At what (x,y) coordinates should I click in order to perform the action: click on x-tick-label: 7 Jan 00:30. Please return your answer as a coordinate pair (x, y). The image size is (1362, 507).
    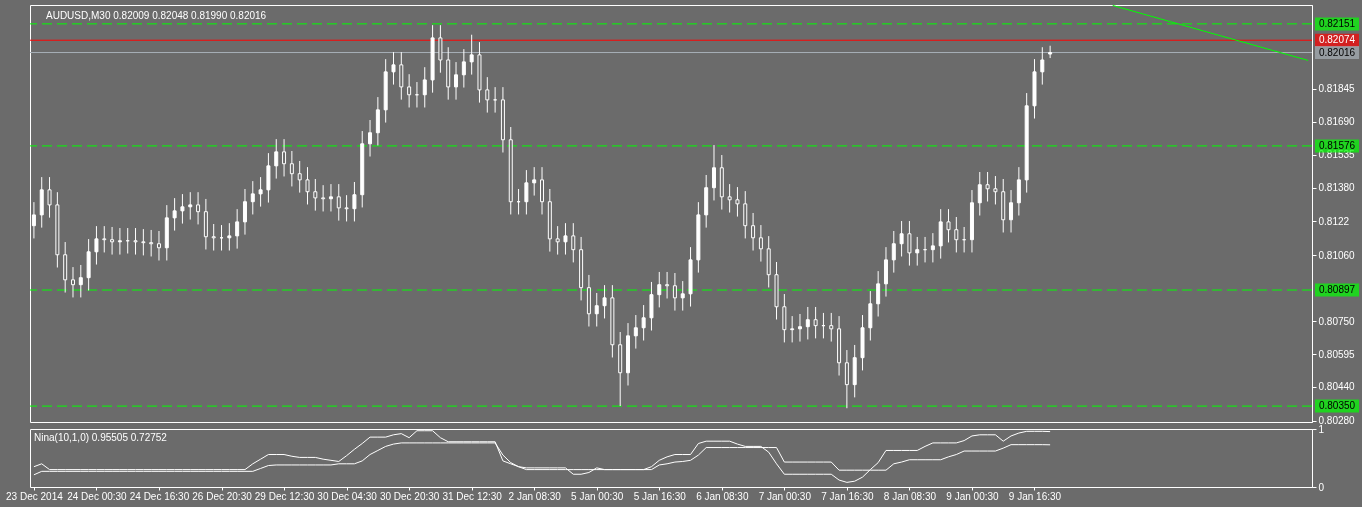
    Looking at the image, I should click on (785, 496).